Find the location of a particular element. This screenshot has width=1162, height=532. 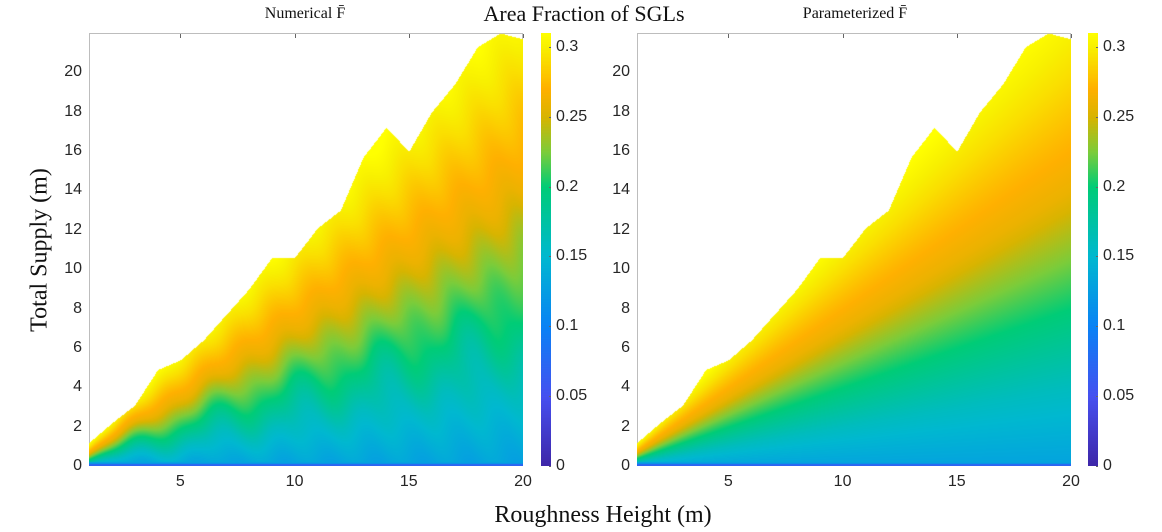

y-axis-label: Total Supply (m) is located at coordinates (39, 250).